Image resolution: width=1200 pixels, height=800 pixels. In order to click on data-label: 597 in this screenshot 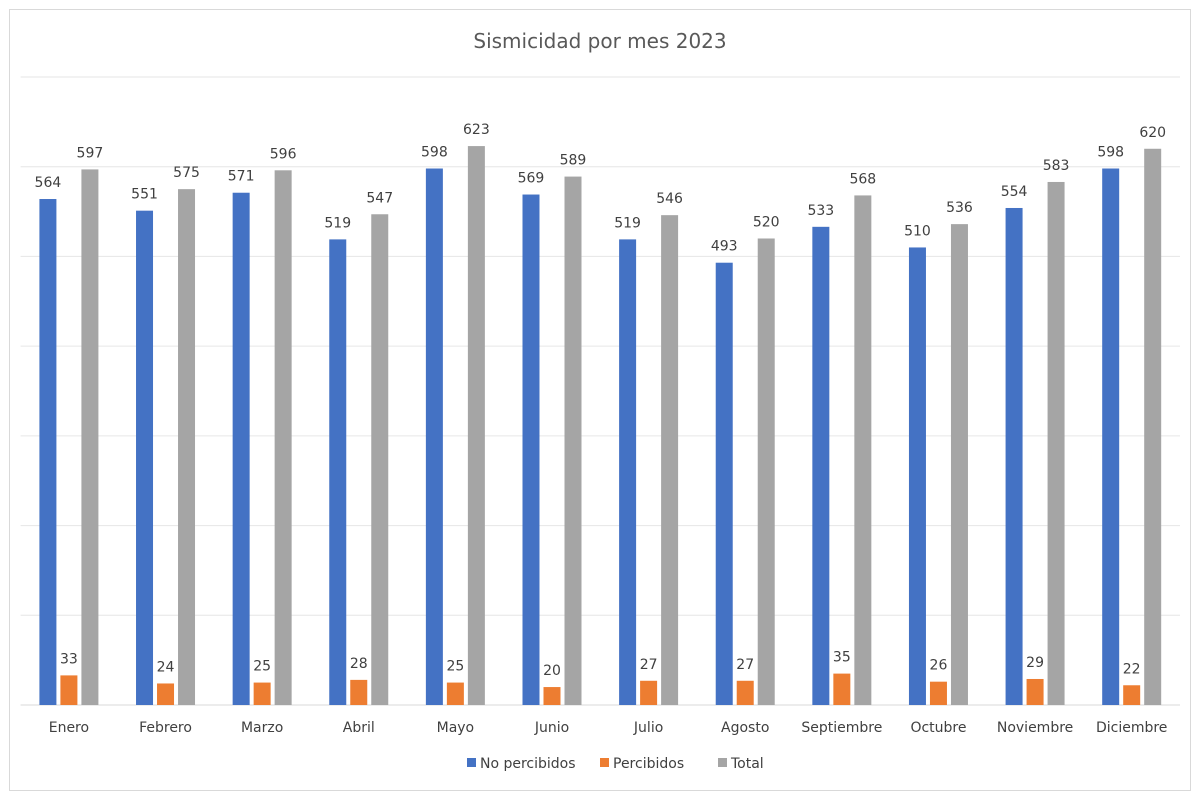, I will do `click(90, 153)`.